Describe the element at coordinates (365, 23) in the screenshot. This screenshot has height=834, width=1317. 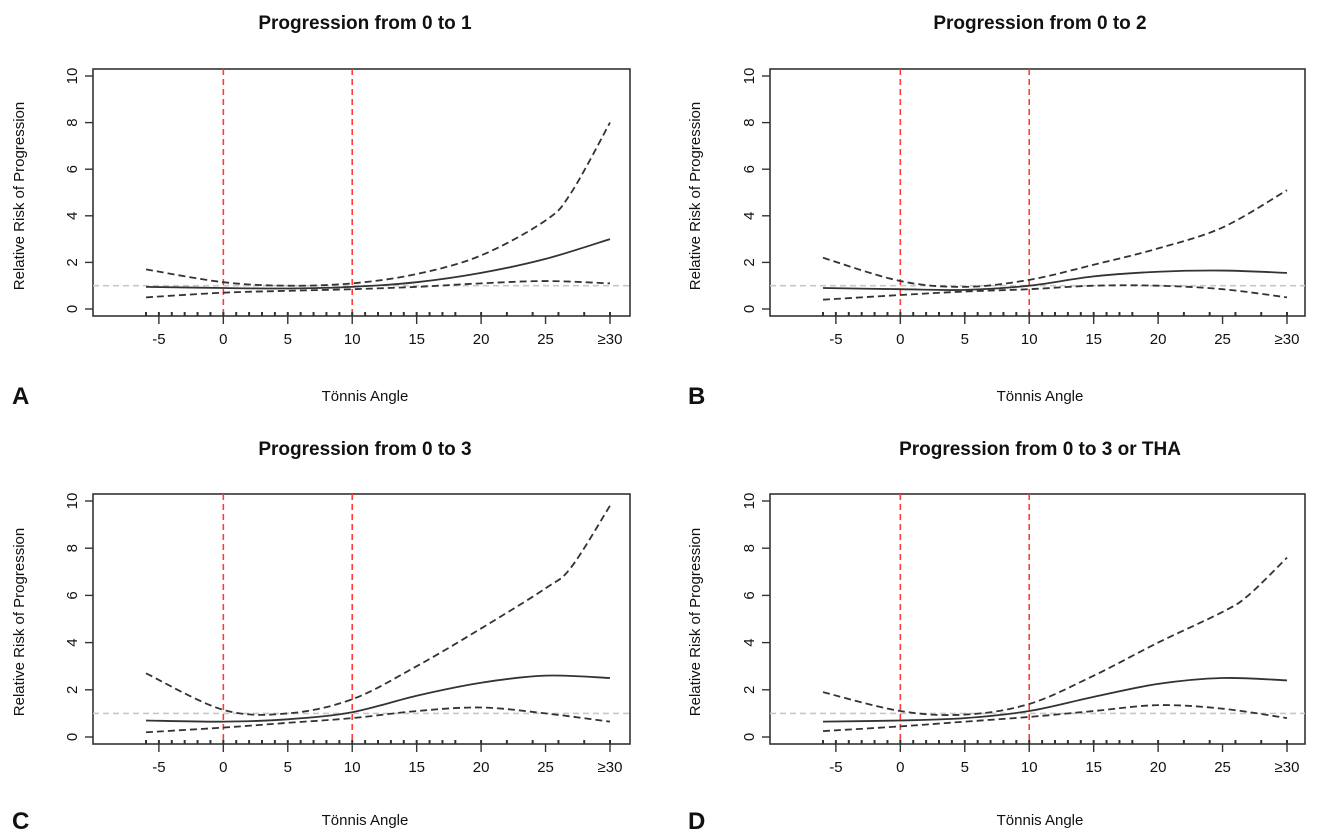
I see `panel-title: Progression from 0 to 1` at that location.